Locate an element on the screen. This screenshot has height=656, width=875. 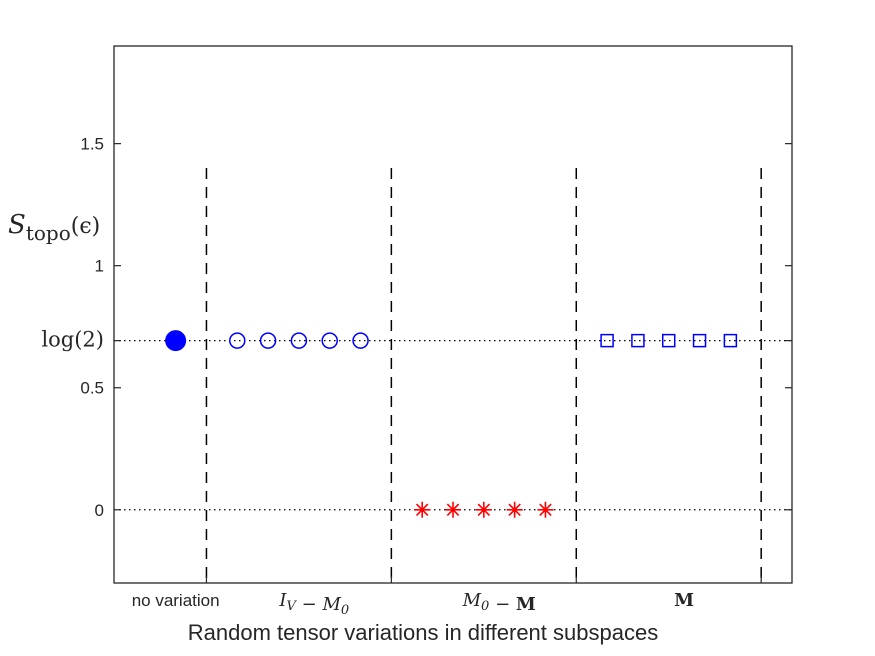
y-axis-label-arg: (ϵ) is located at coordinates (86, 226).